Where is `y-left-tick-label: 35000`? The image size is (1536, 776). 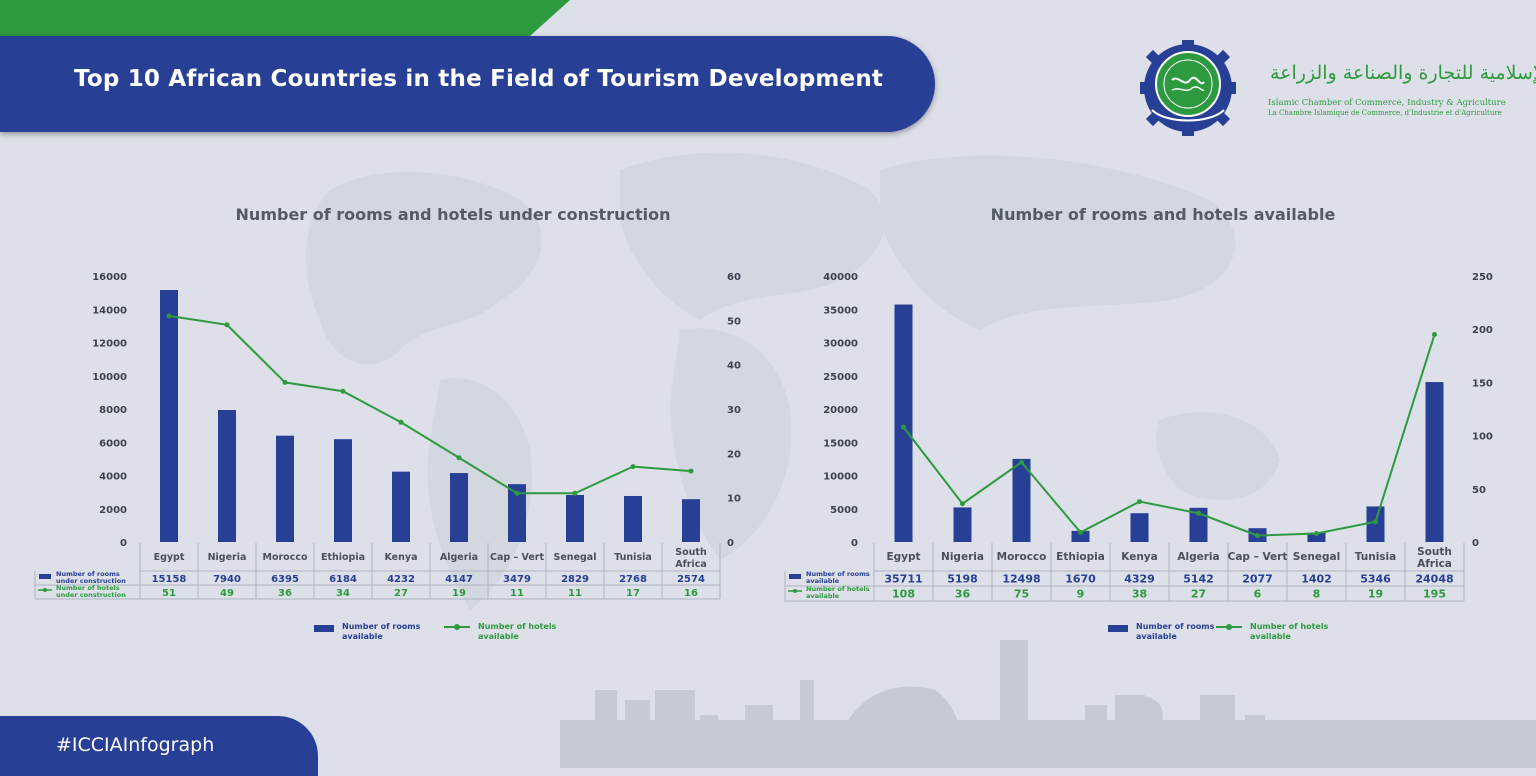 y-left-tick-label: 35000 is located at coordinates (840, 310).